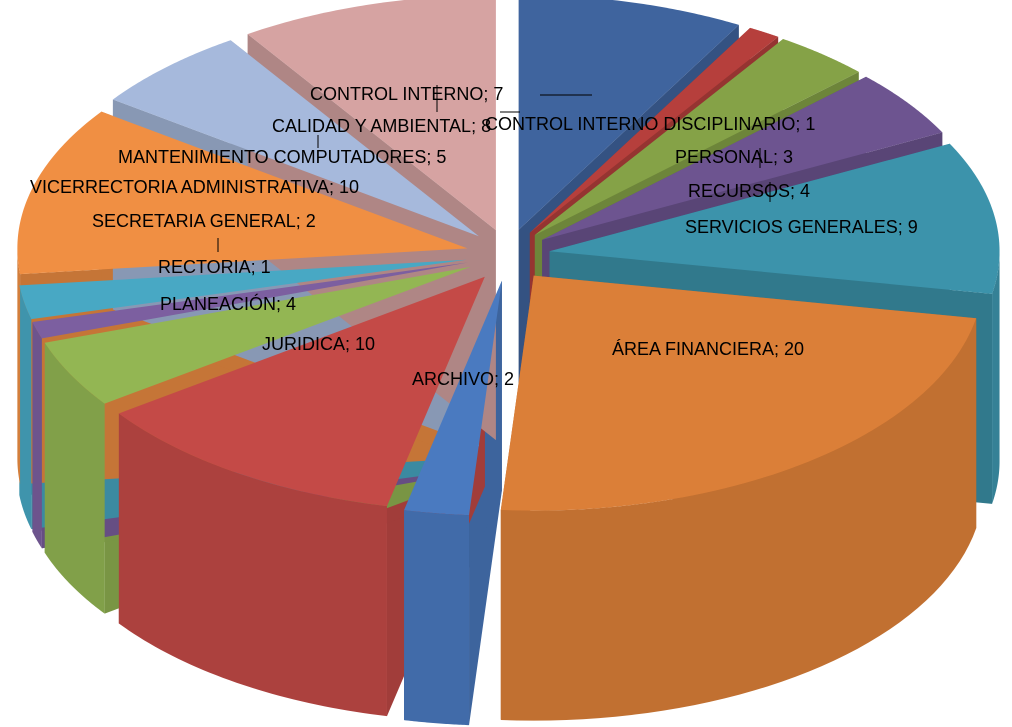 This screenshot has width=1012, height=727. I want to click on data-label: SERVICIOS GENERALES; 9, so click(801, 227).